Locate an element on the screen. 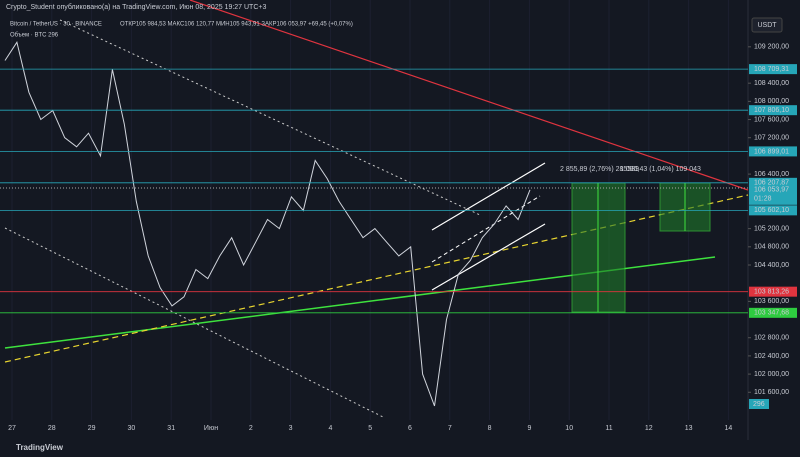 This screenshot has height=457, width=800. date-label: 27 is located at coordinates (12, 428).